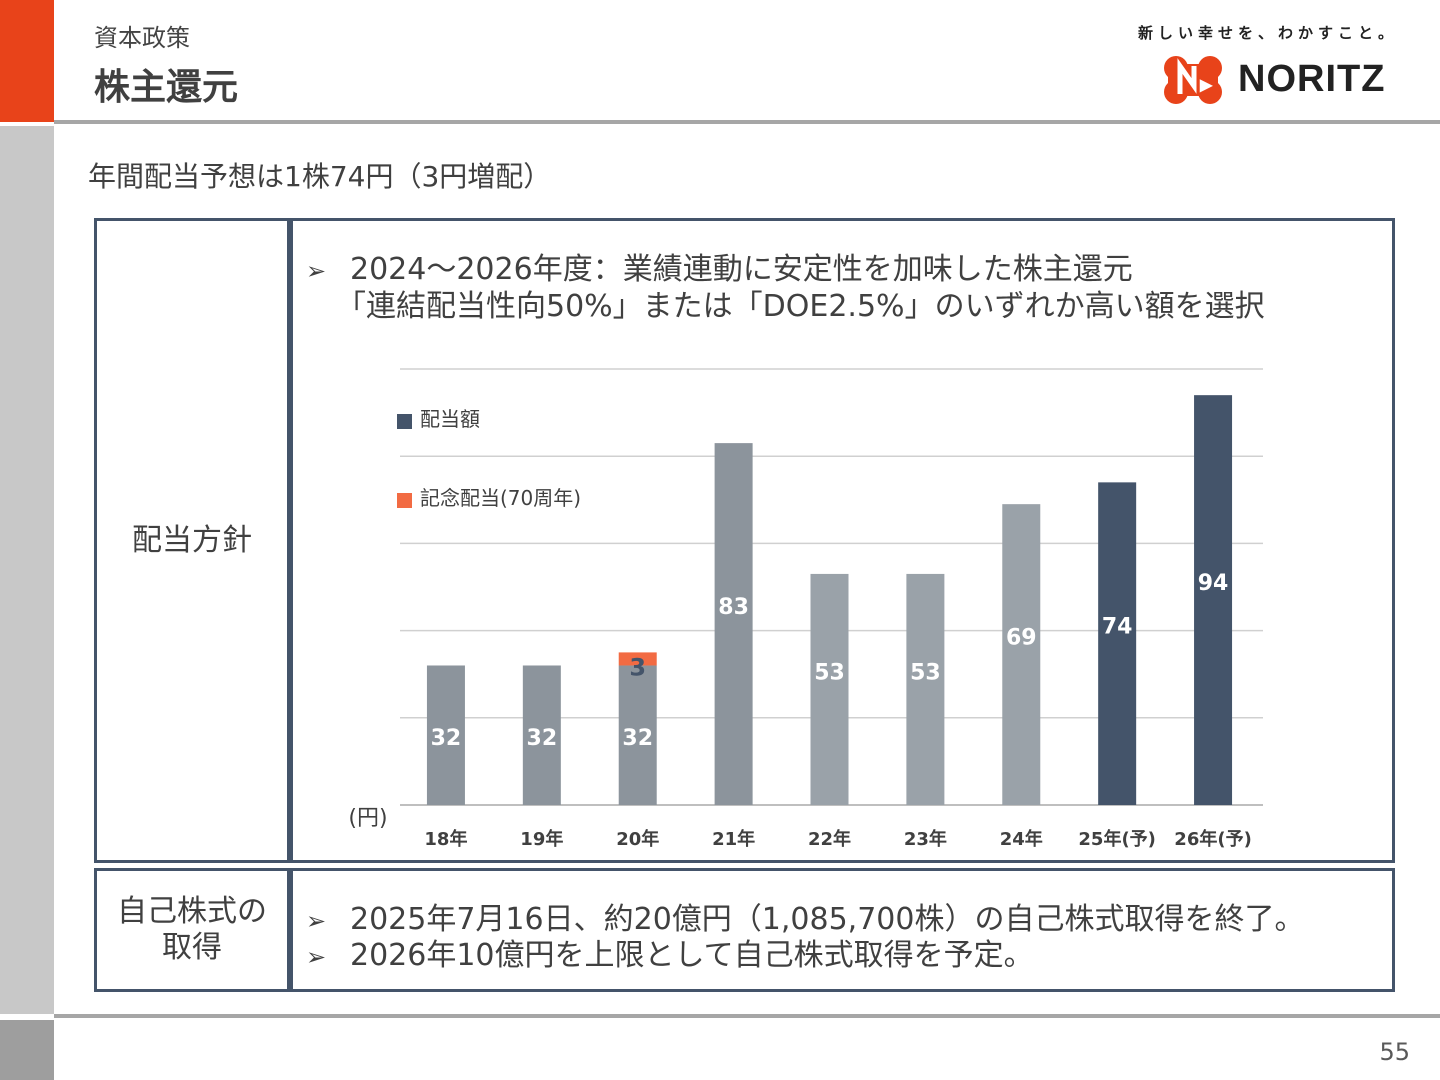 This screenshot has height=1080, width=1440. I want to click on x-tick-label: 18年, so click(445, 839).